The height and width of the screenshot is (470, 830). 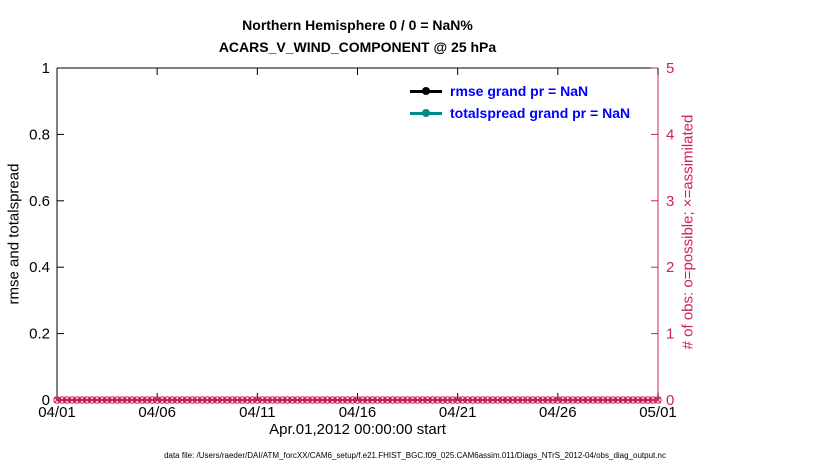 I want to click on right-y-tick-label: 2, so click(x=670, y=267).